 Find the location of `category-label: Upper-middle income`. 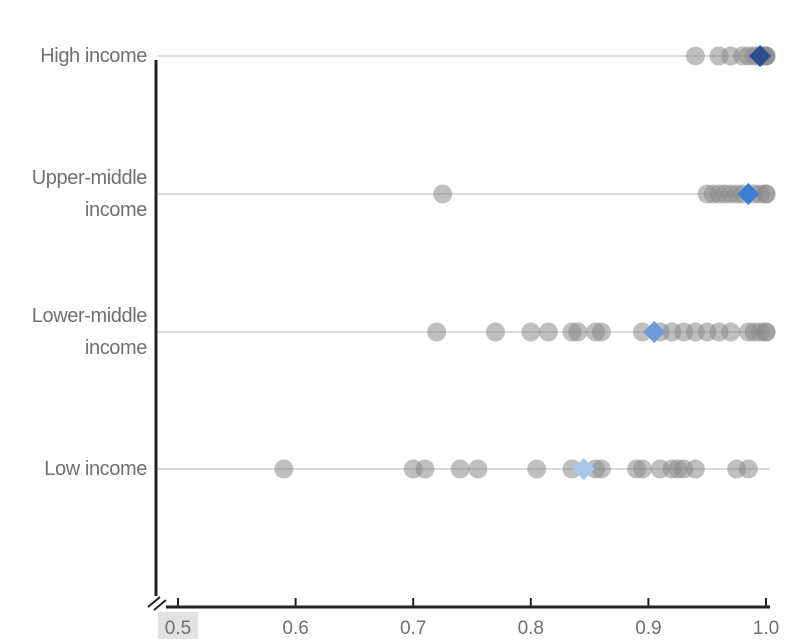

category-label: Upper-middle income is located at coordinates (89, 194).